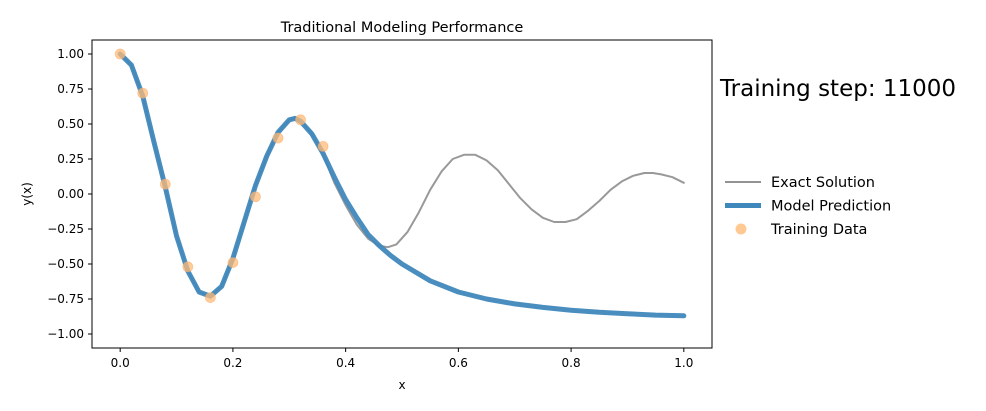  Describe the element at coordinates (831, 207) in the screenshot. I see `legend-label: Model Prediction` at that location.